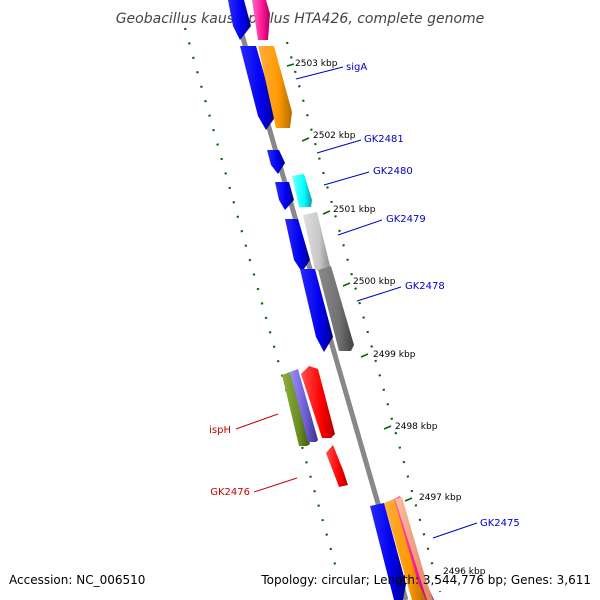 Image resolution: width=600 pixels, height=600 pixels. I want to click on kbp-label: 2496 kbp, so click(464, 572).